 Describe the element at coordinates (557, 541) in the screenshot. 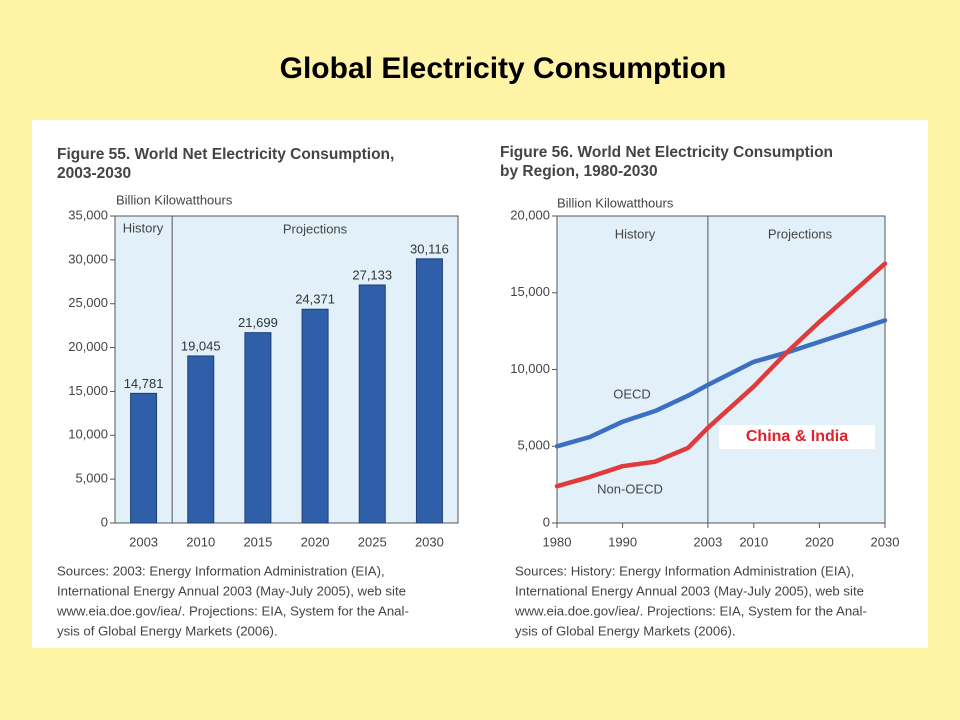

I see `x-tick-label: 1980` at that location.